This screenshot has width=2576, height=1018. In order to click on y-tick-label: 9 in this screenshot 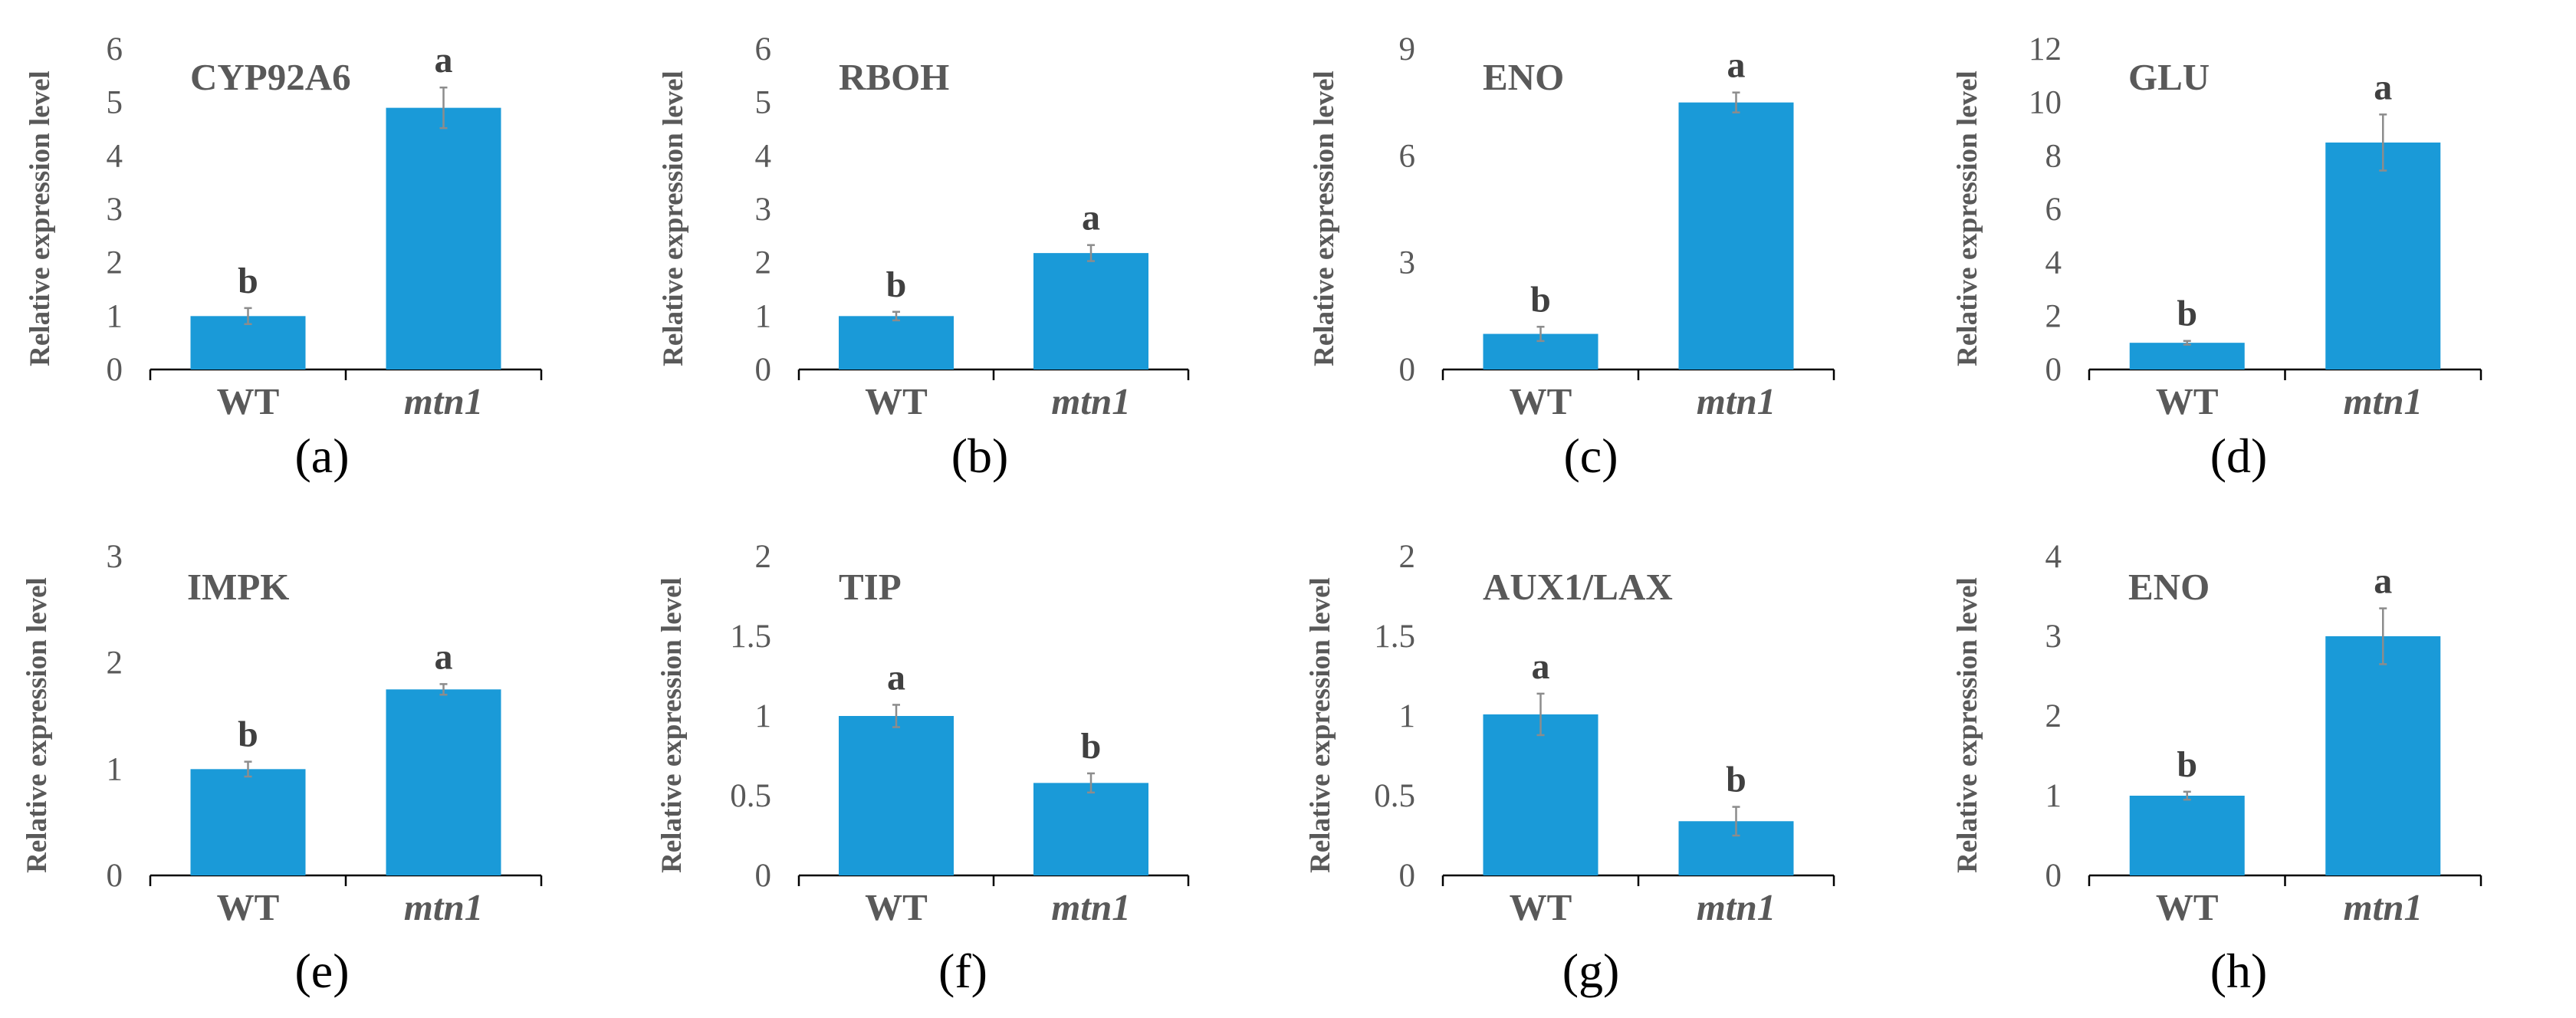, I will do `click(1407, 49)`.